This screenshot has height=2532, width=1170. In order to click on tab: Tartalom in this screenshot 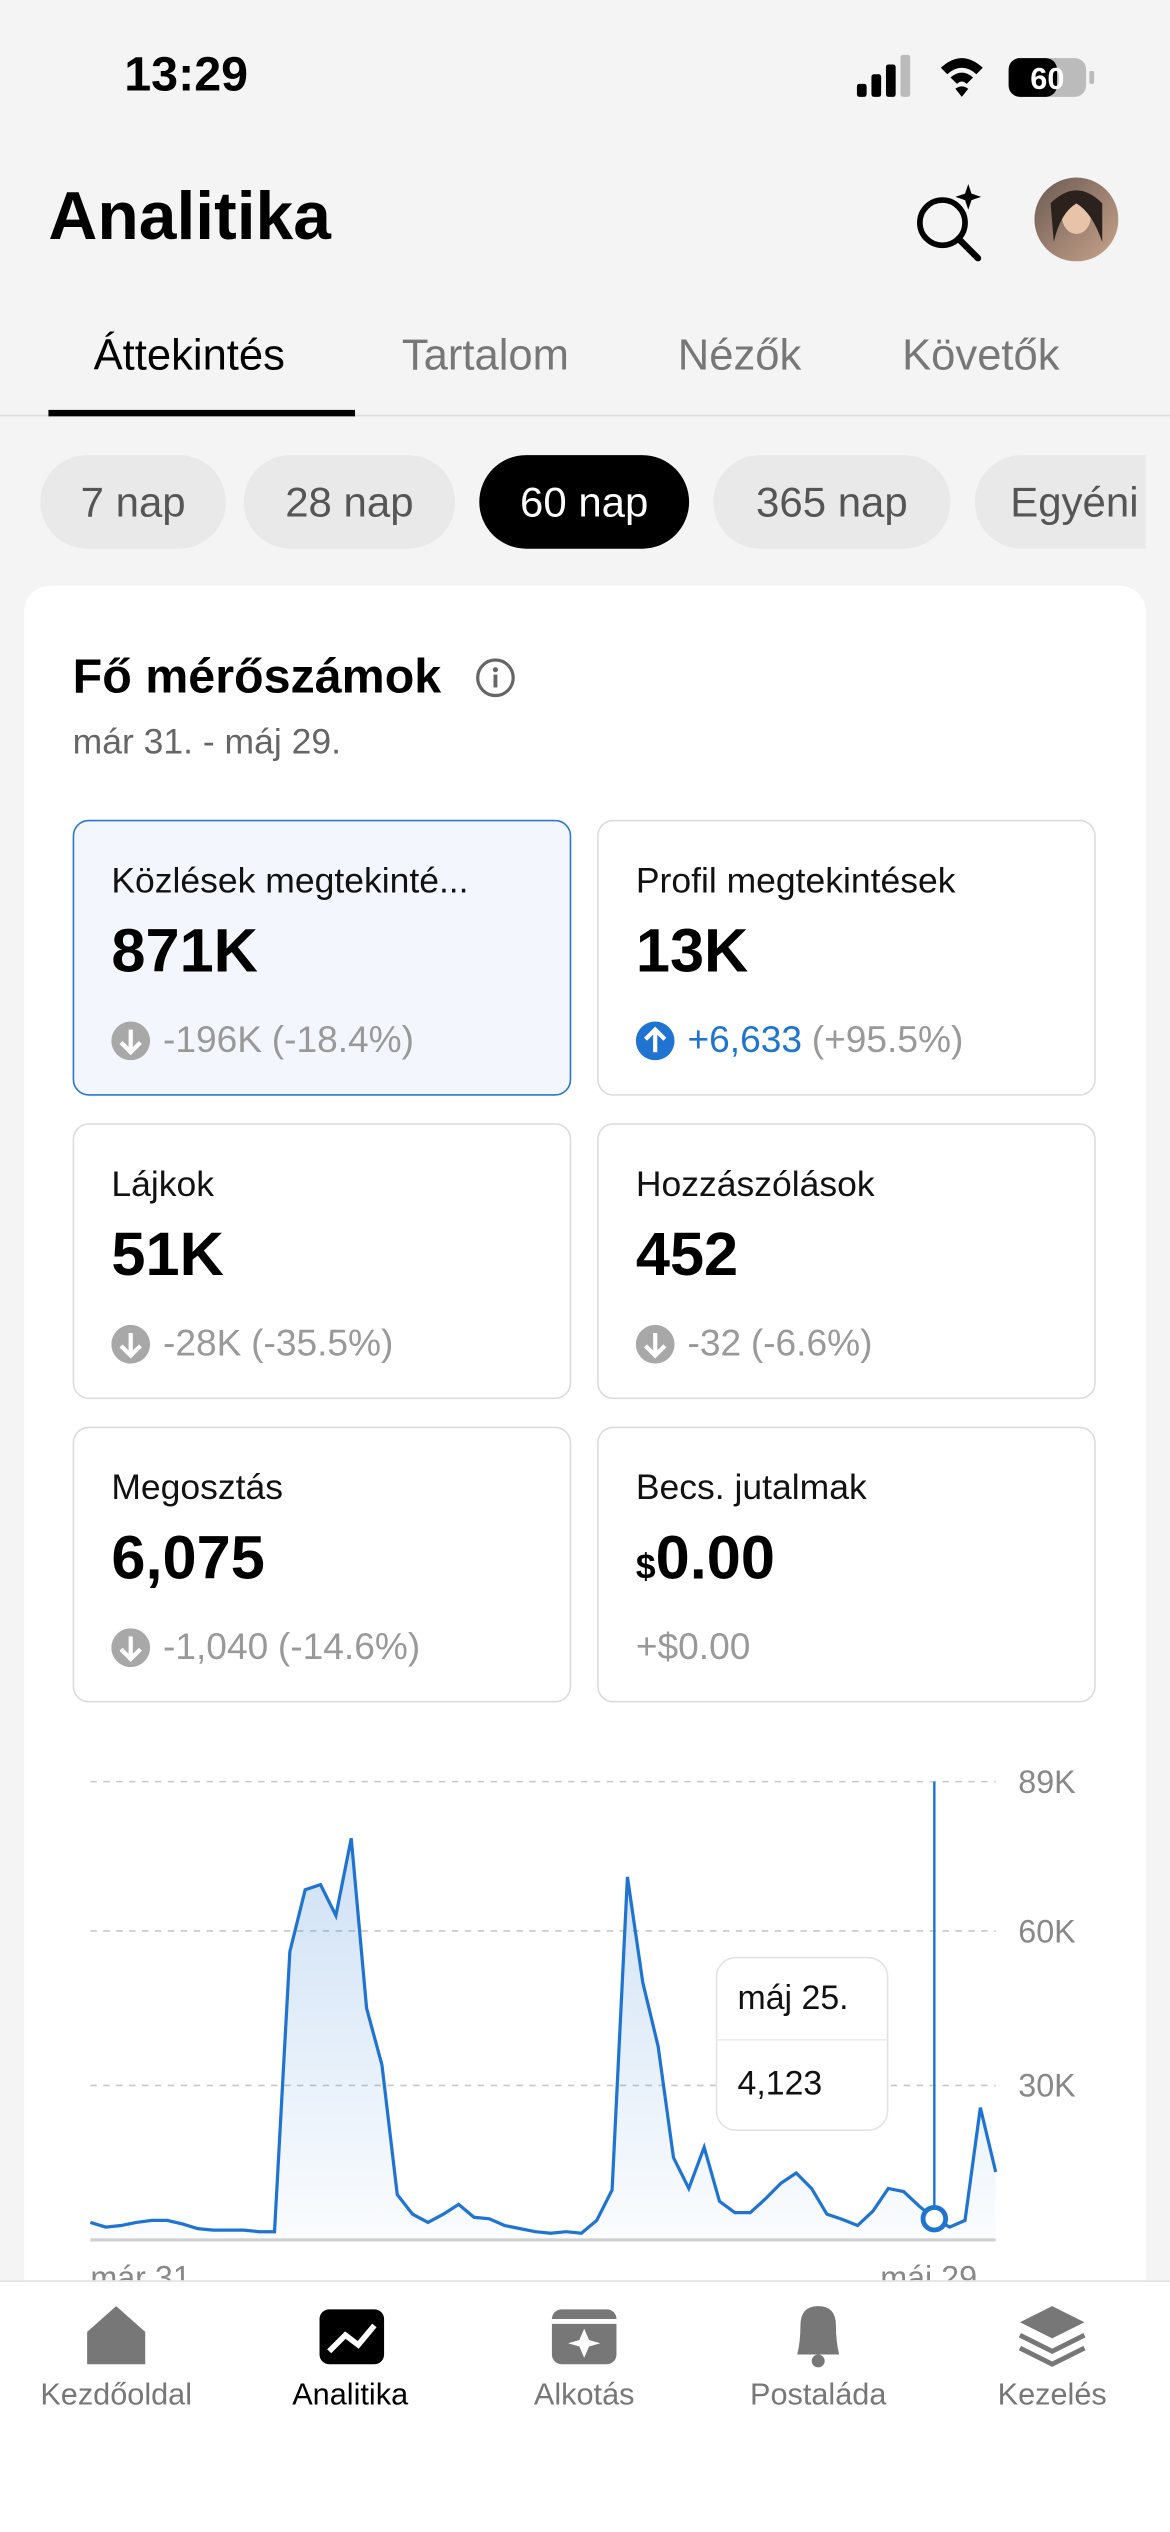, I will do `click(485, 355)`.